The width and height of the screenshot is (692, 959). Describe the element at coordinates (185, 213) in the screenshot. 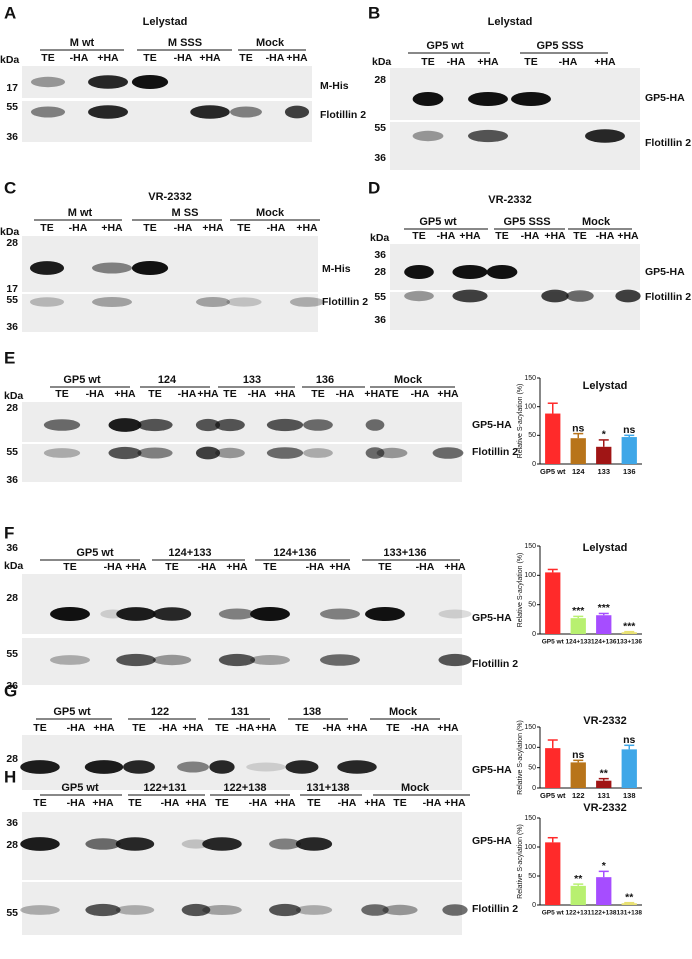

I see `group-label: M SS` at that location.